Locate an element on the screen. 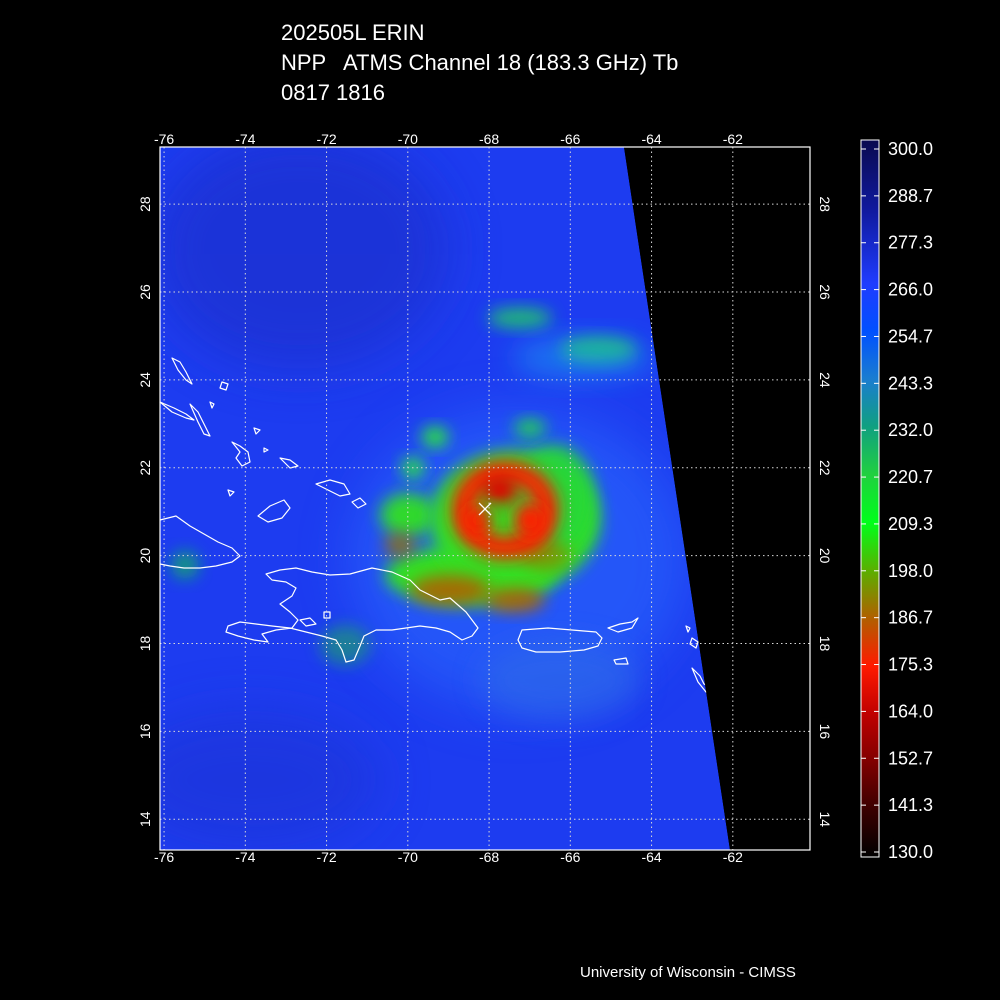 This screenshot has width=1000, height=1000. colorbar-label: 220.7 is located at coordinates (910, 477).